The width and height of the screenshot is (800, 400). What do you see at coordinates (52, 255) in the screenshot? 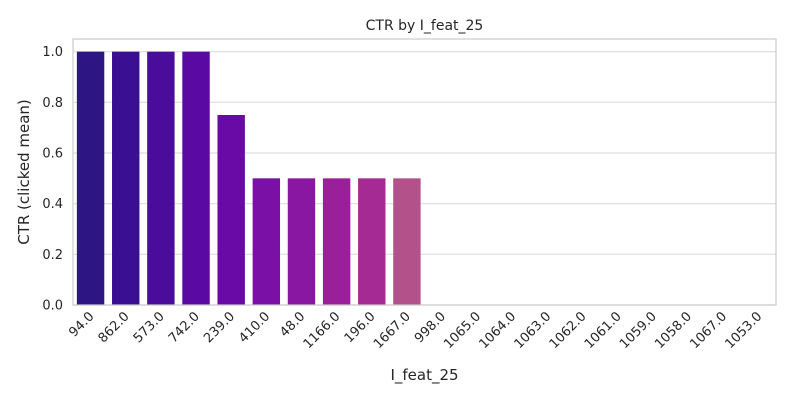
I see `y-tick-label: 0.2` at bounding box center [52, 255].